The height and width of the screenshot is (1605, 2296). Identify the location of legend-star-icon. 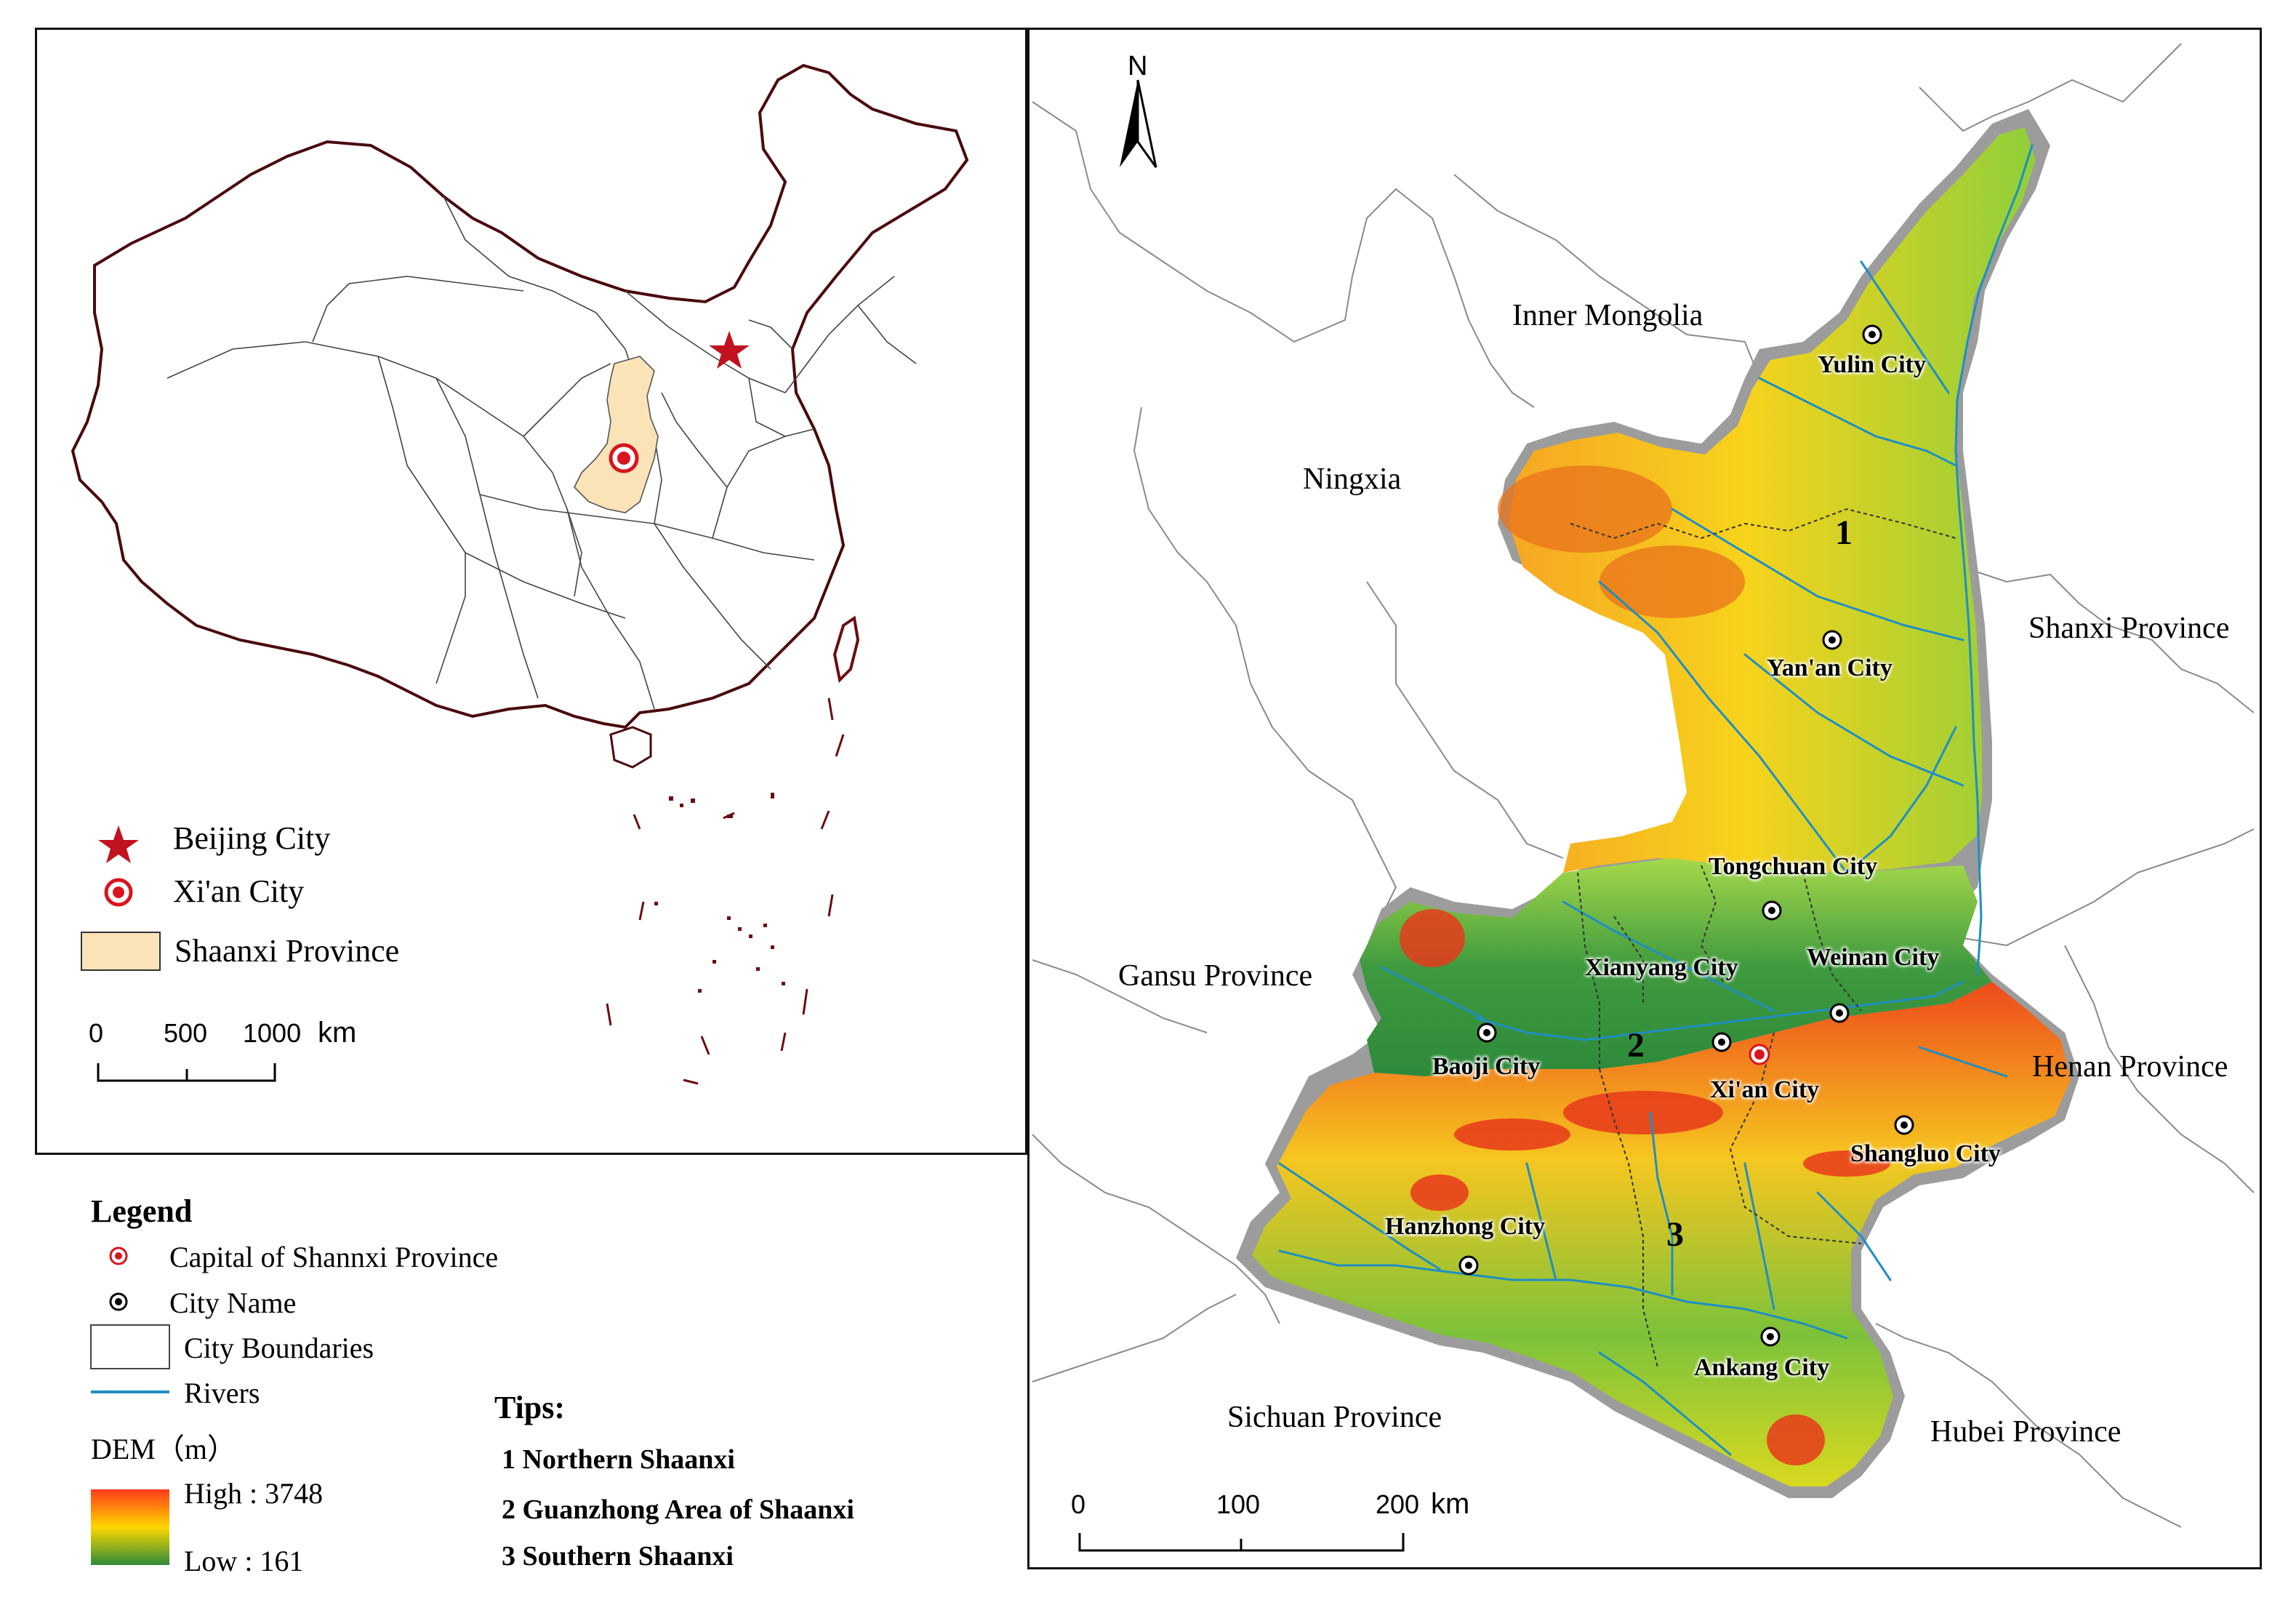
(118, 844).